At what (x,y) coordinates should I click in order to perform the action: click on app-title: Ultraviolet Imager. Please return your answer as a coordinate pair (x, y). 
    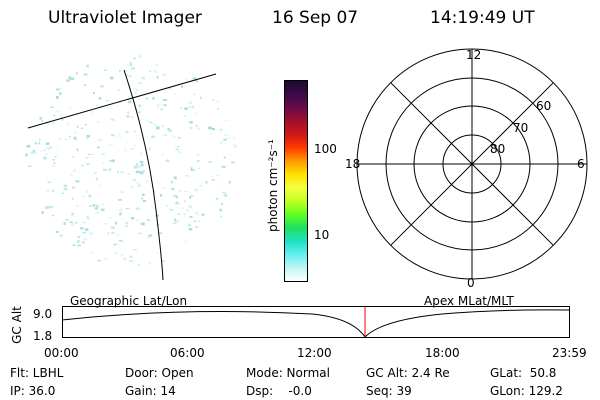
    Looking at the image, I should click on (125, 18).